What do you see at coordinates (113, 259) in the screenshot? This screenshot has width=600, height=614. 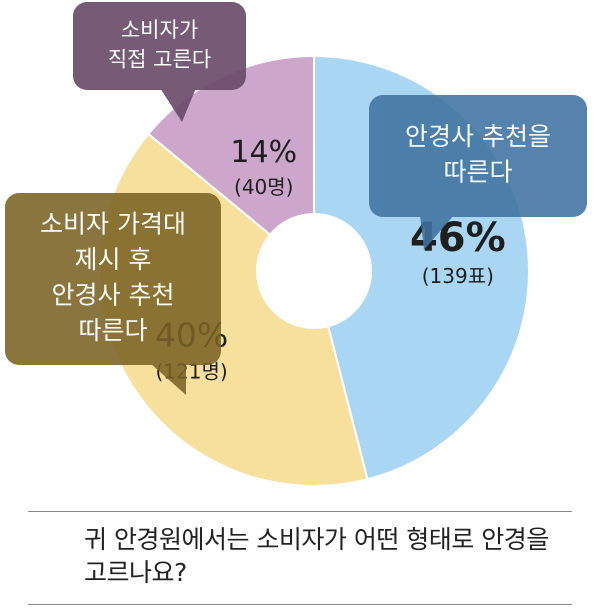 I see `callout-2-line: 제시 후` at bounding box center [113, 259].